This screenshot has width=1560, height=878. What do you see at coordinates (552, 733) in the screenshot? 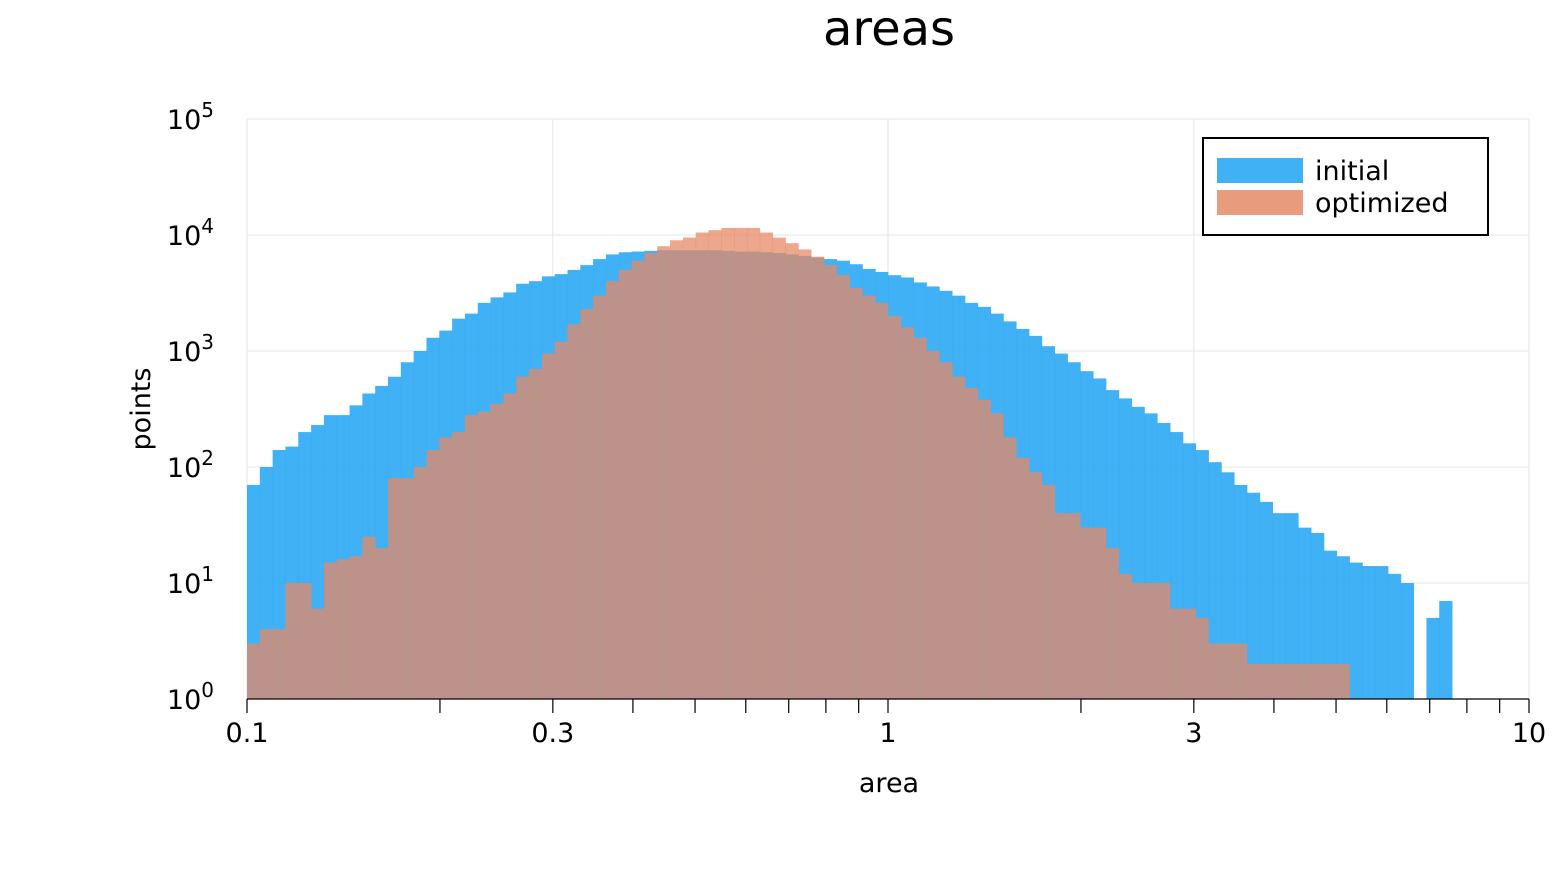
I see `x-tick-label: 0.3` at bounding box center [552, 733].